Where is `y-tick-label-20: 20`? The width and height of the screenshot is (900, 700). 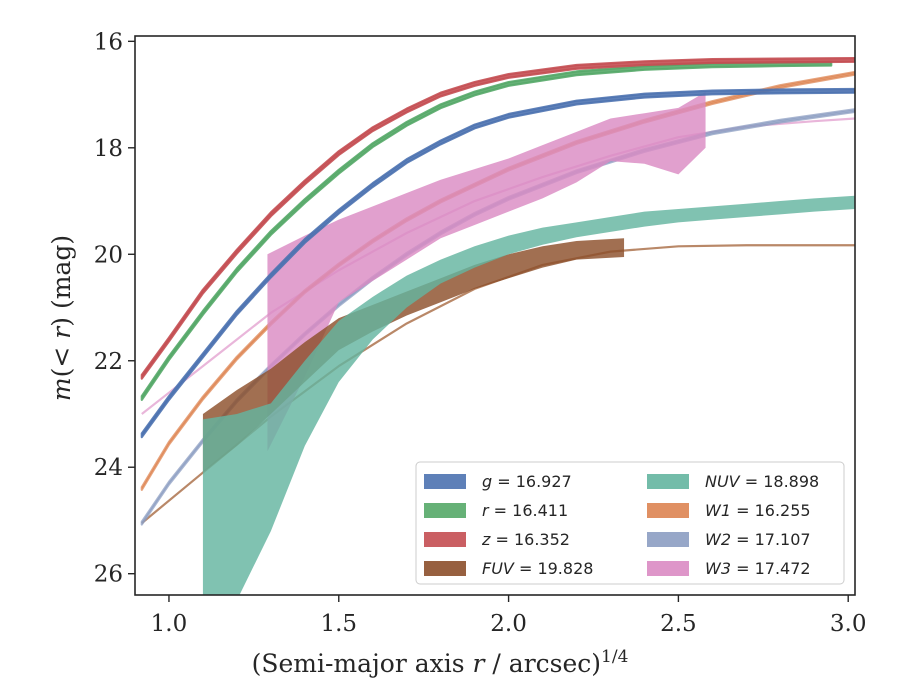 y-tick-label-20: 20 is located at coordinates (108, 255).